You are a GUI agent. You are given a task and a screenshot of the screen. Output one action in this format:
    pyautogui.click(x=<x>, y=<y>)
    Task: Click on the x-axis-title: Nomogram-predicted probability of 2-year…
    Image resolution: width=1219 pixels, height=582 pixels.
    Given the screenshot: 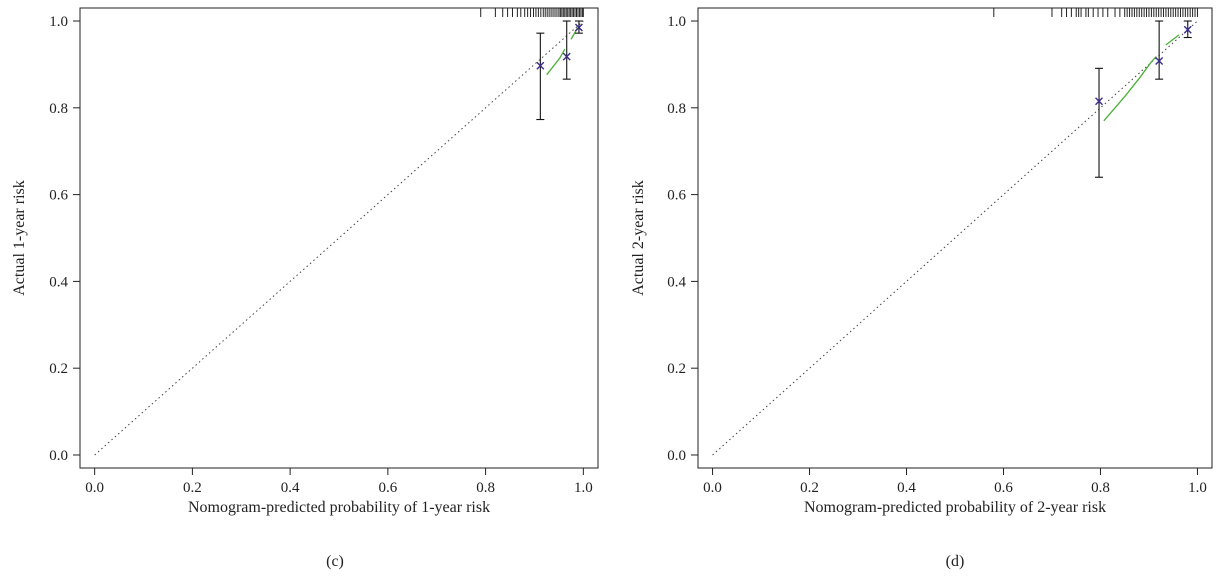 What is the action you would take?
    pyautogui.click(x=955, y=507)
    